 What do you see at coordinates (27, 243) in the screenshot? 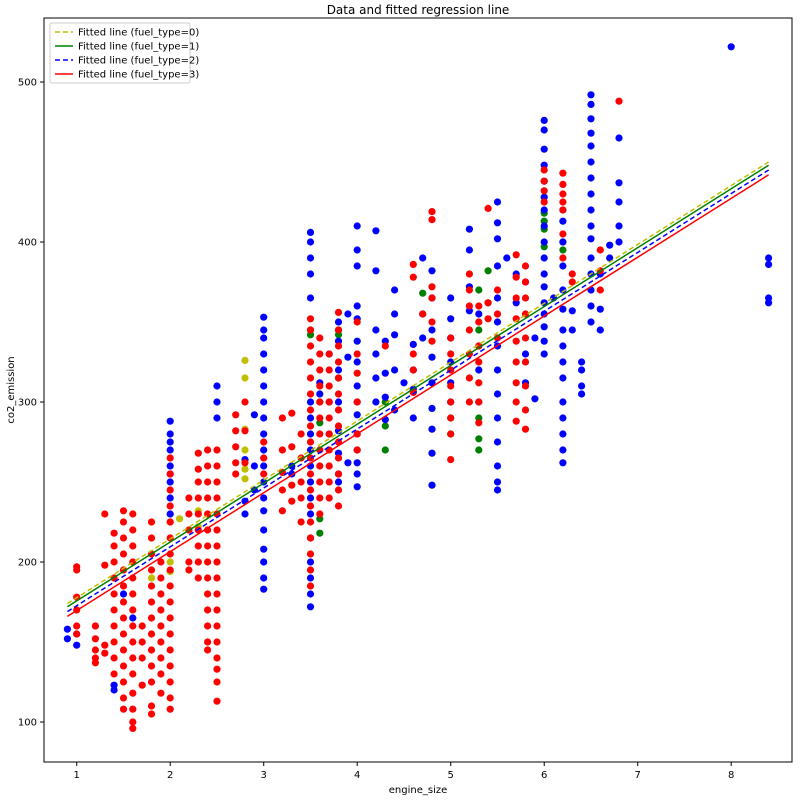
I see `y-tick-label: 400` at bounding box center [27, 243].